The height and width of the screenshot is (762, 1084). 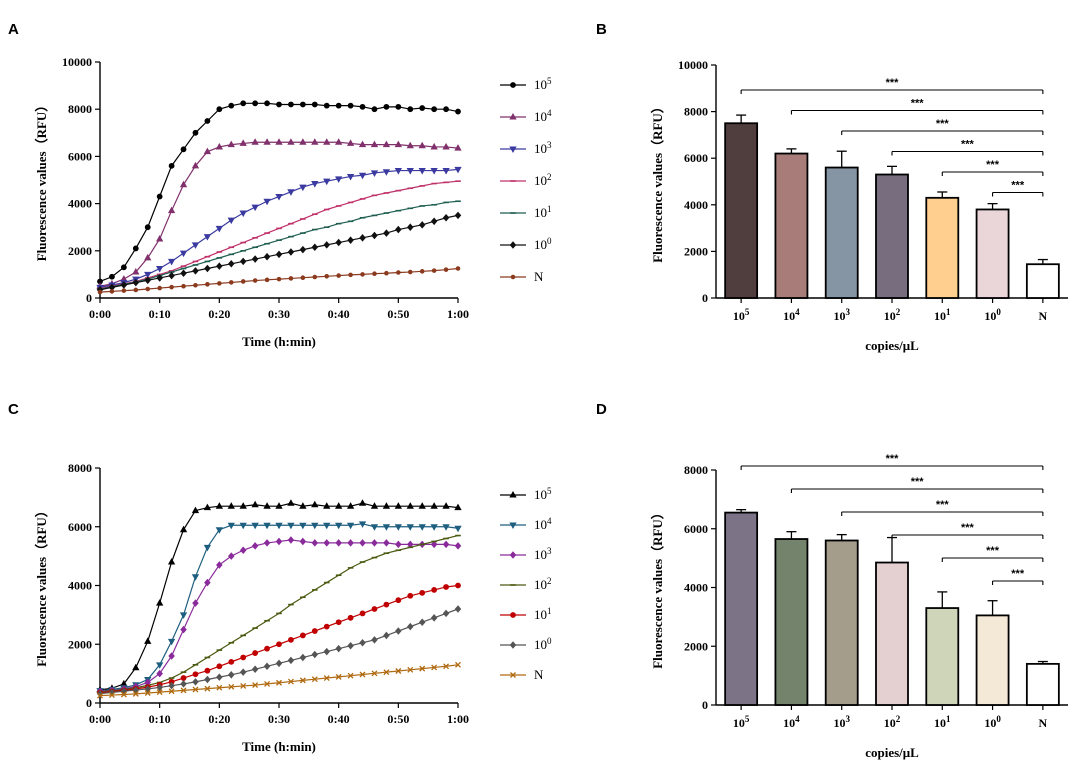 I want to click on y-tick-label: 0, so click(x=89, y=703).